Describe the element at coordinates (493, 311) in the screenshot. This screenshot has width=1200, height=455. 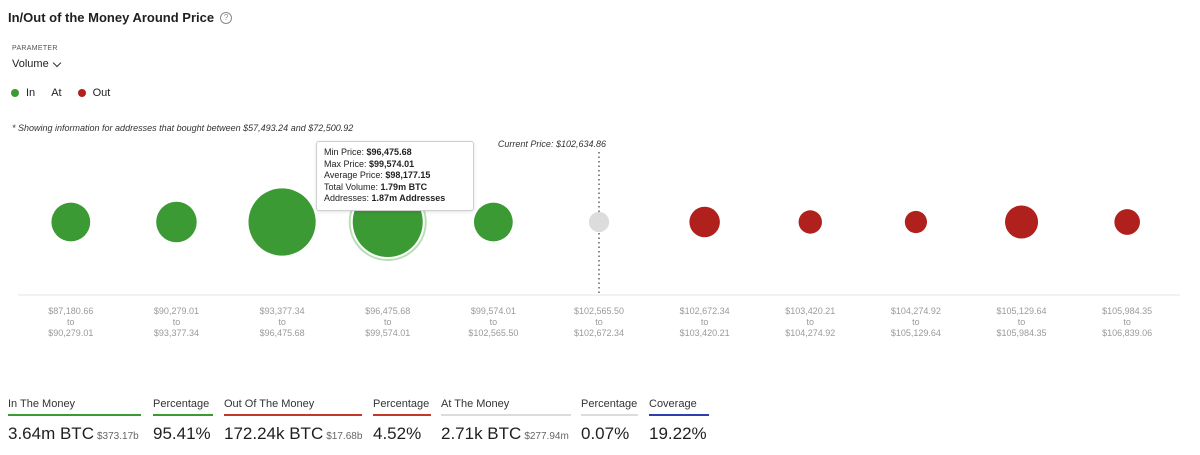
I see `tick-from-4: $99,574.01` at that location.